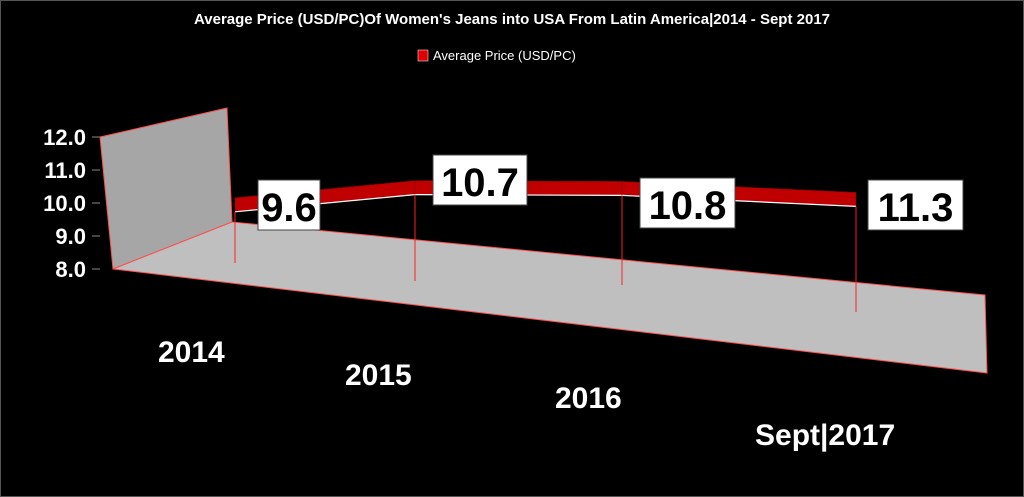 The height and width of the screenshot is (497, 1024). Describe the element at coordinates (504, 55) in the screenshot. I see `legend-label: Average Price (USD/PC)` at that location.